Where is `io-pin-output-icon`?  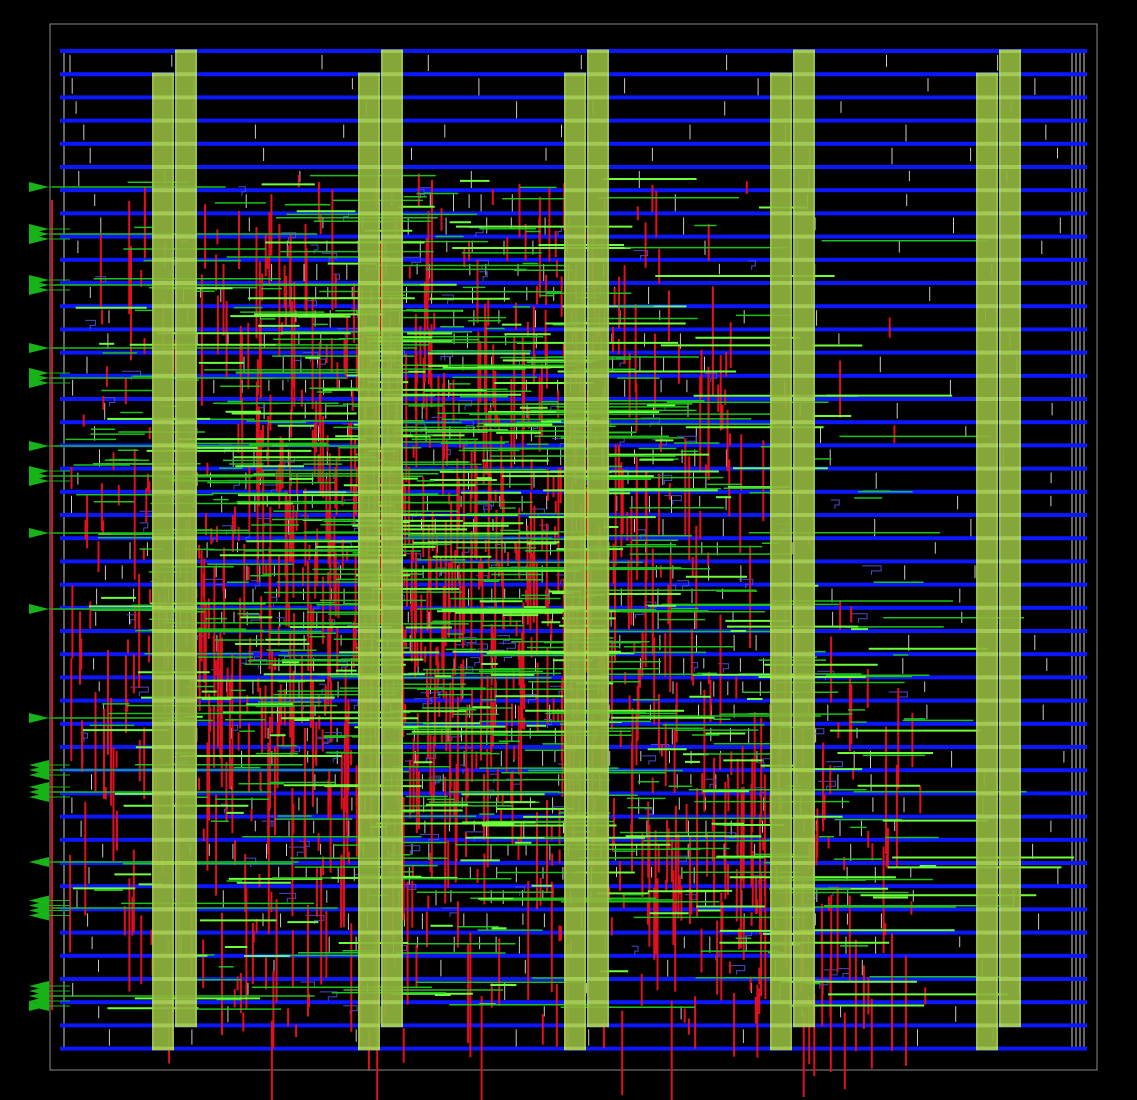 io-pin-output-icon is located at coordinates (39, 862).